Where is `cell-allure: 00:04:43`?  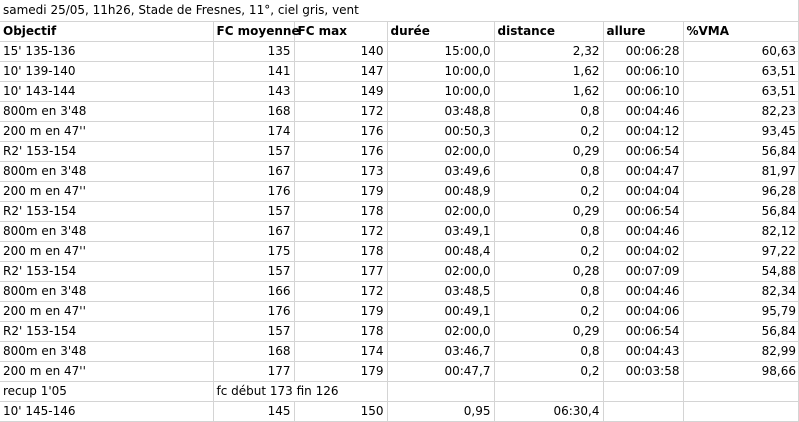
cell-allure: 00:04:43 is located at coordinates (643, 351).